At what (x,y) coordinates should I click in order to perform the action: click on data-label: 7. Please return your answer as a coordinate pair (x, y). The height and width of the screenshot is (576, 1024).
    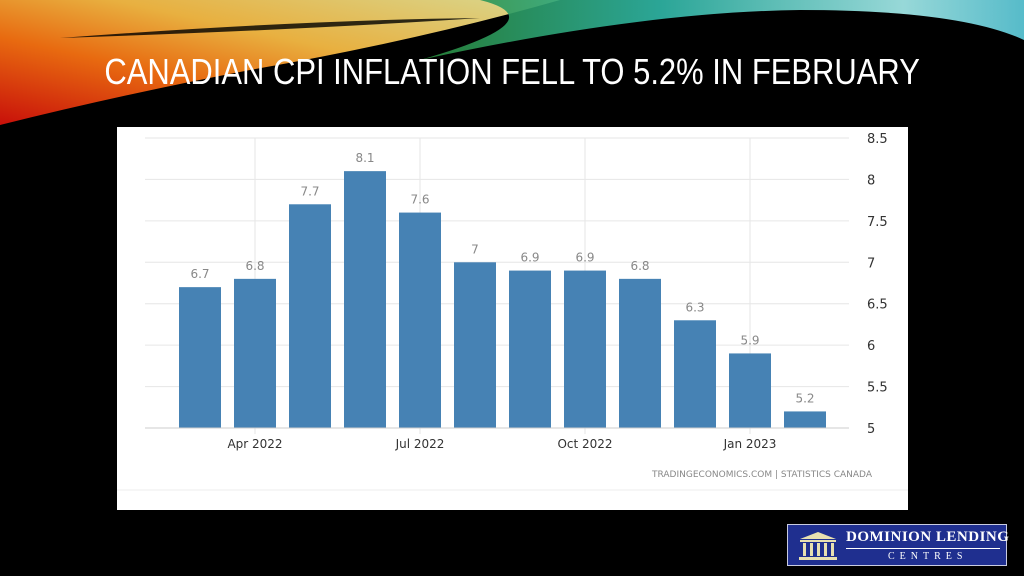
    Looking at the image, I should click on (475, 249).